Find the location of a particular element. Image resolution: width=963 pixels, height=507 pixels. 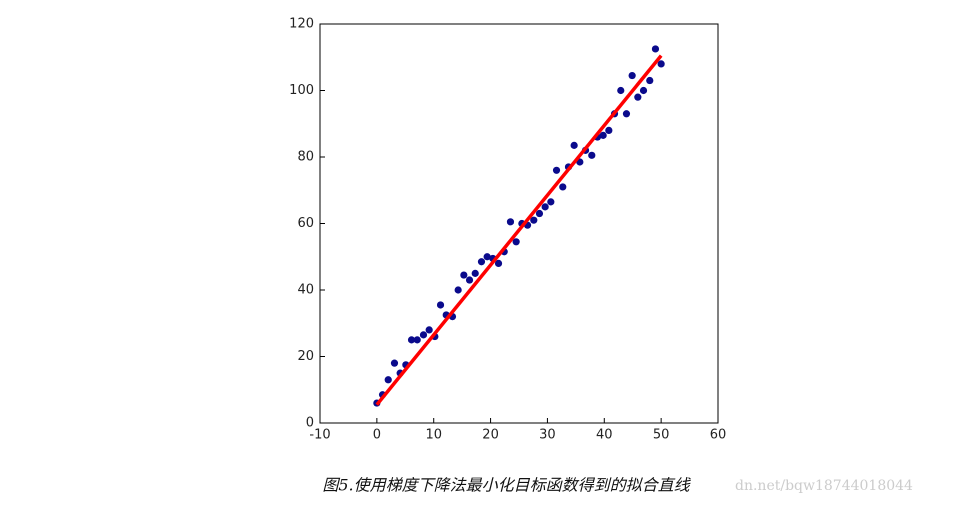

watermark: dn.net/bqw18744018044 is located at coordinates (824, 486).